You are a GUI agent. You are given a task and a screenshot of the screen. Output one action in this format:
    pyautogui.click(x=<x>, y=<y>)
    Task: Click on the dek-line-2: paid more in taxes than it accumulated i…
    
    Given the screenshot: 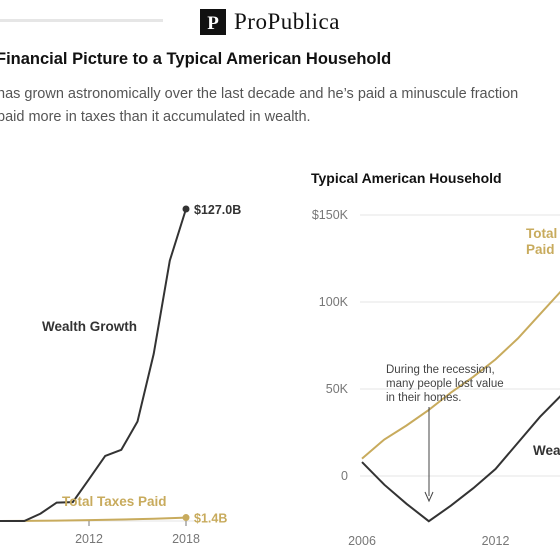 What is the action you would take?
    pyautogui.click(x=155, y=117)
    